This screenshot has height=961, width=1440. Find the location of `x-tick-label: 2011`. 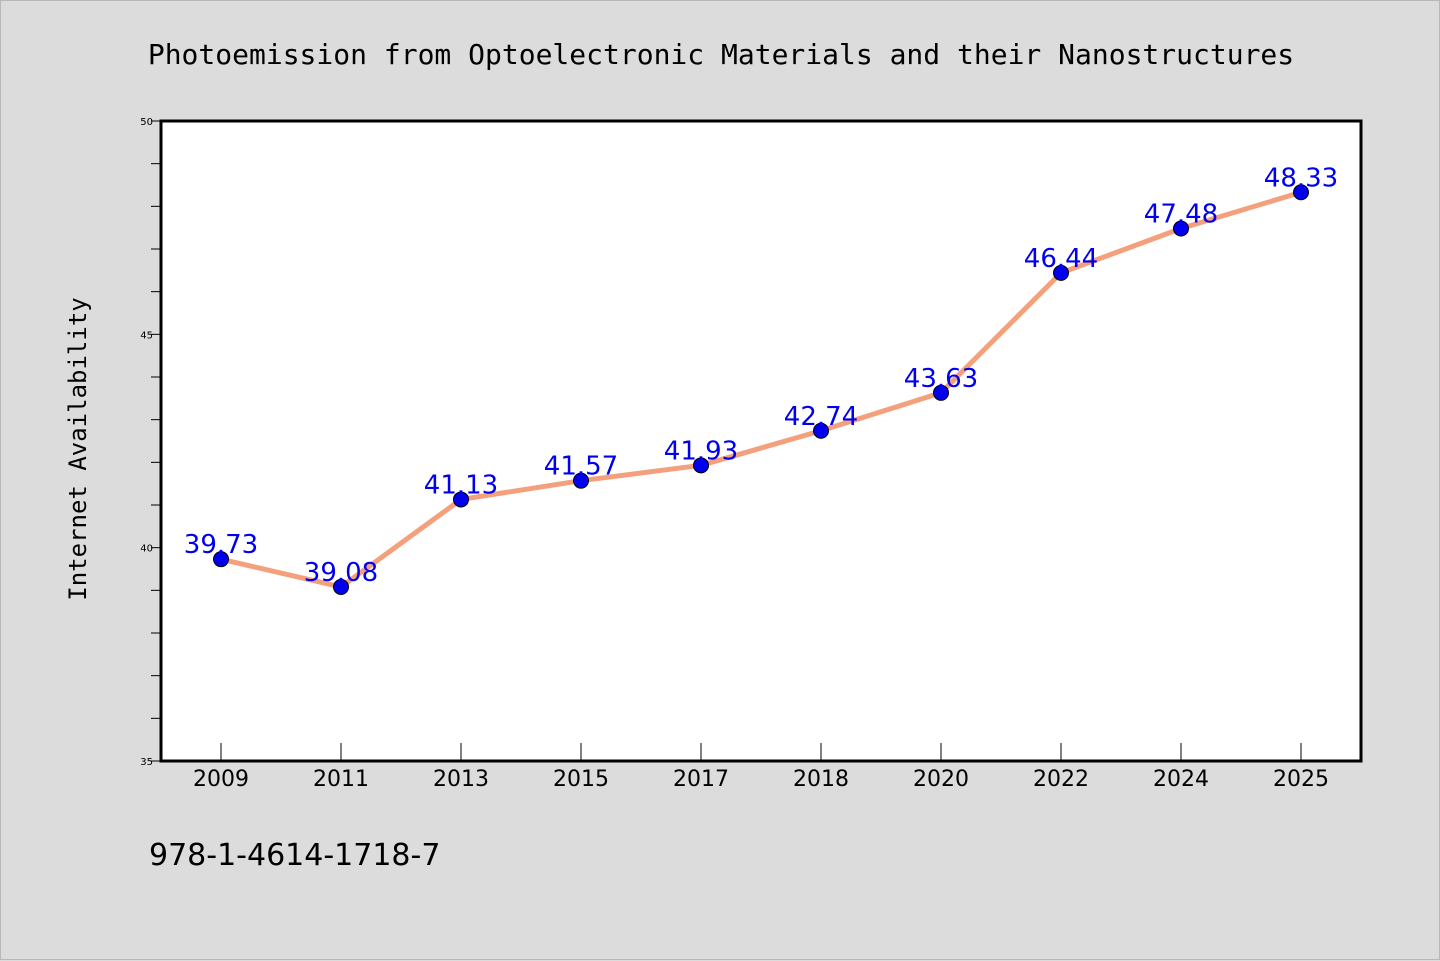

x-tick-label: 2011 is located at coordinates (341, 779).